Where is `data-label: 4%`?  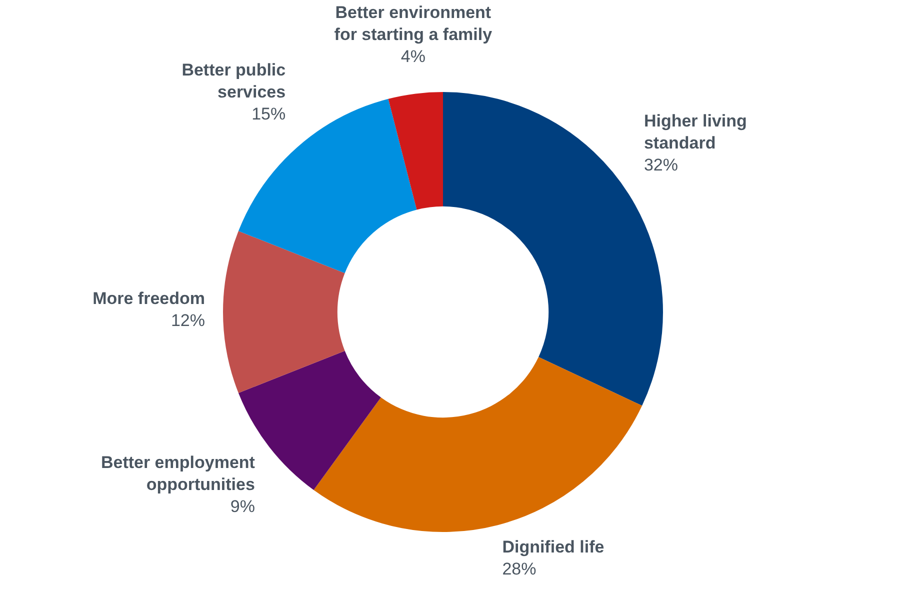
data-label: 4% is located at coordinates (413, 56).